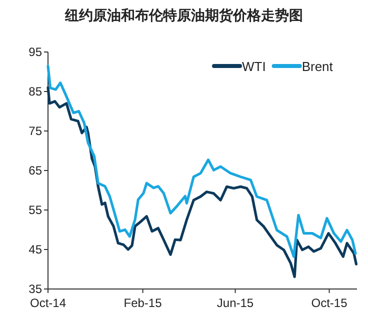 The height and width of the screenshot is (334, 368). What do you see at coordinates (317, 66) in the screenshot?
I see `legend-label: Brent` at bounding box center [317, 66].